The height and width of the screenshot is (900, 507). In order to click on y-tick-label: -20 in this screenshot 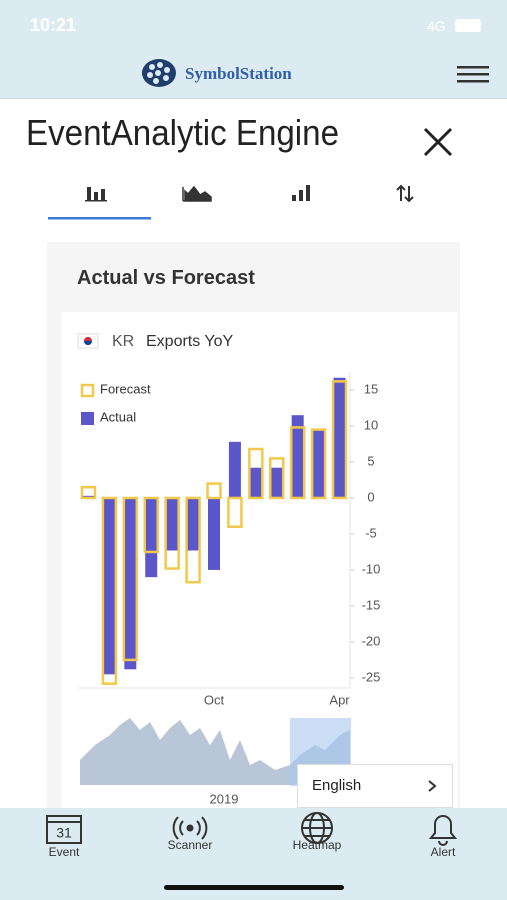, I will do `click(371, 640)`.